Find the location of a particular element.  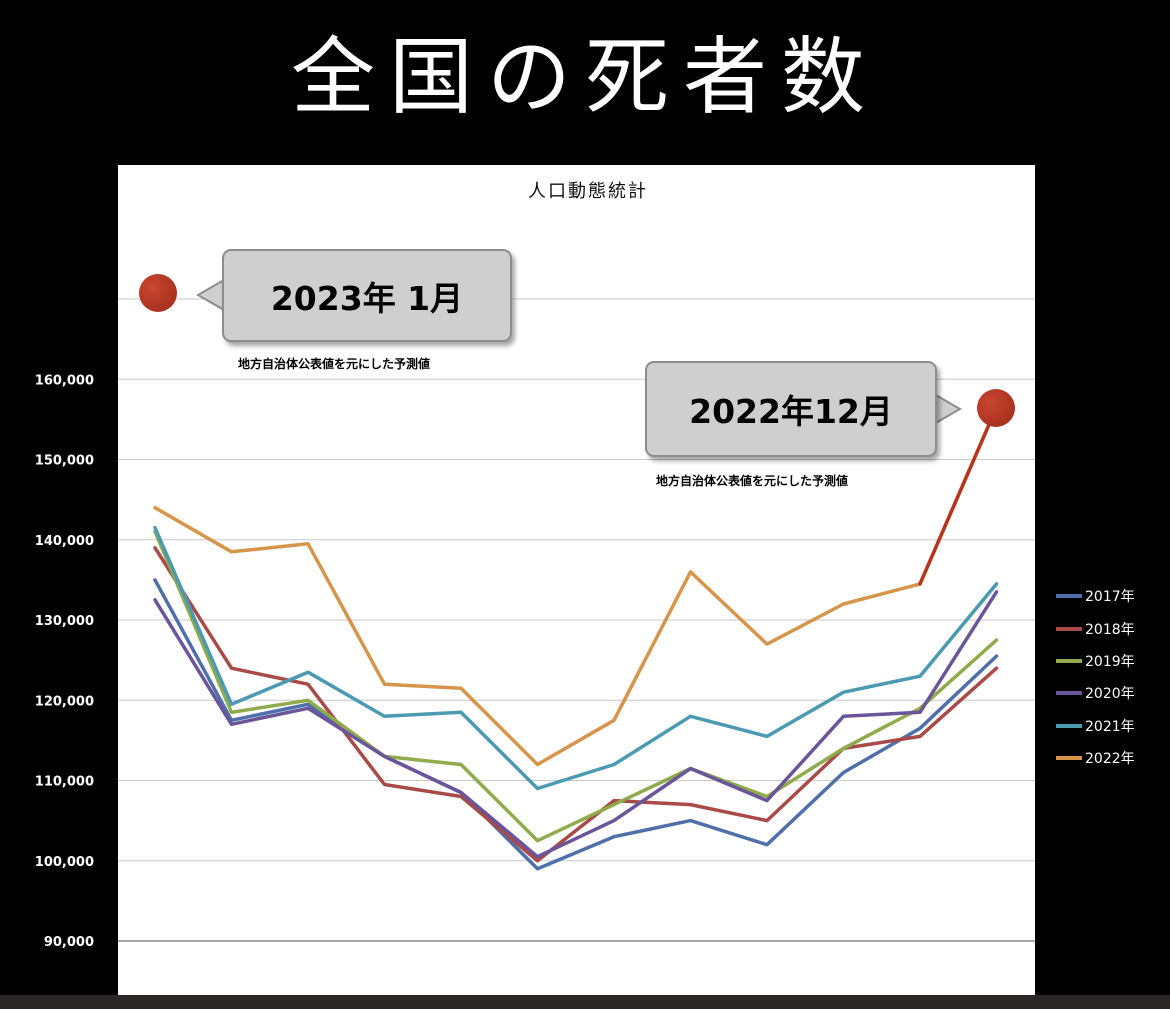

callout-2022-12: 2022年12月 is located at coordinates (791, 409).